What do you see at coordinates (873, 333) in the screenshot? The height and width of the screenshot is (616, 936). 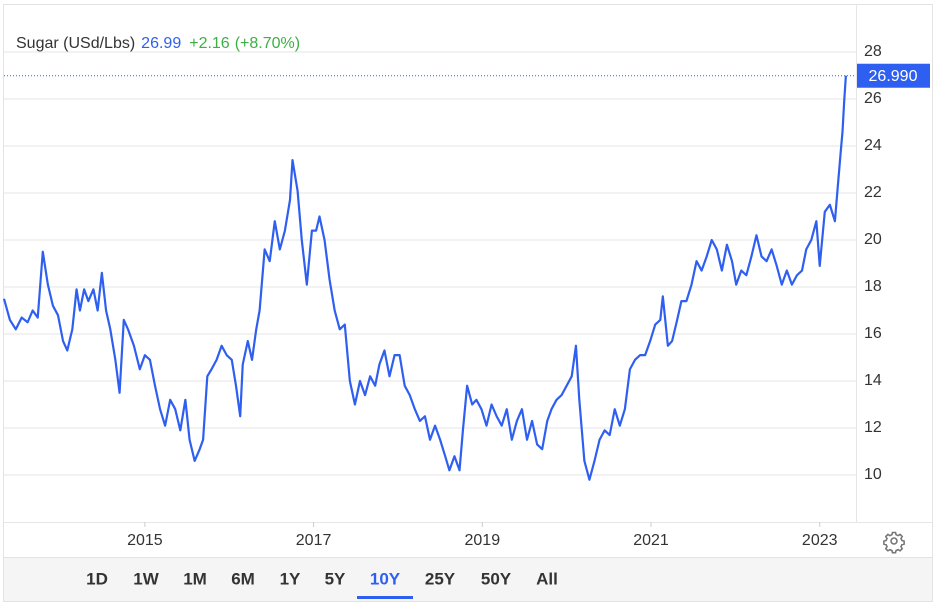 I see `y-tick-label: 16` at bounding box center [873, 333].